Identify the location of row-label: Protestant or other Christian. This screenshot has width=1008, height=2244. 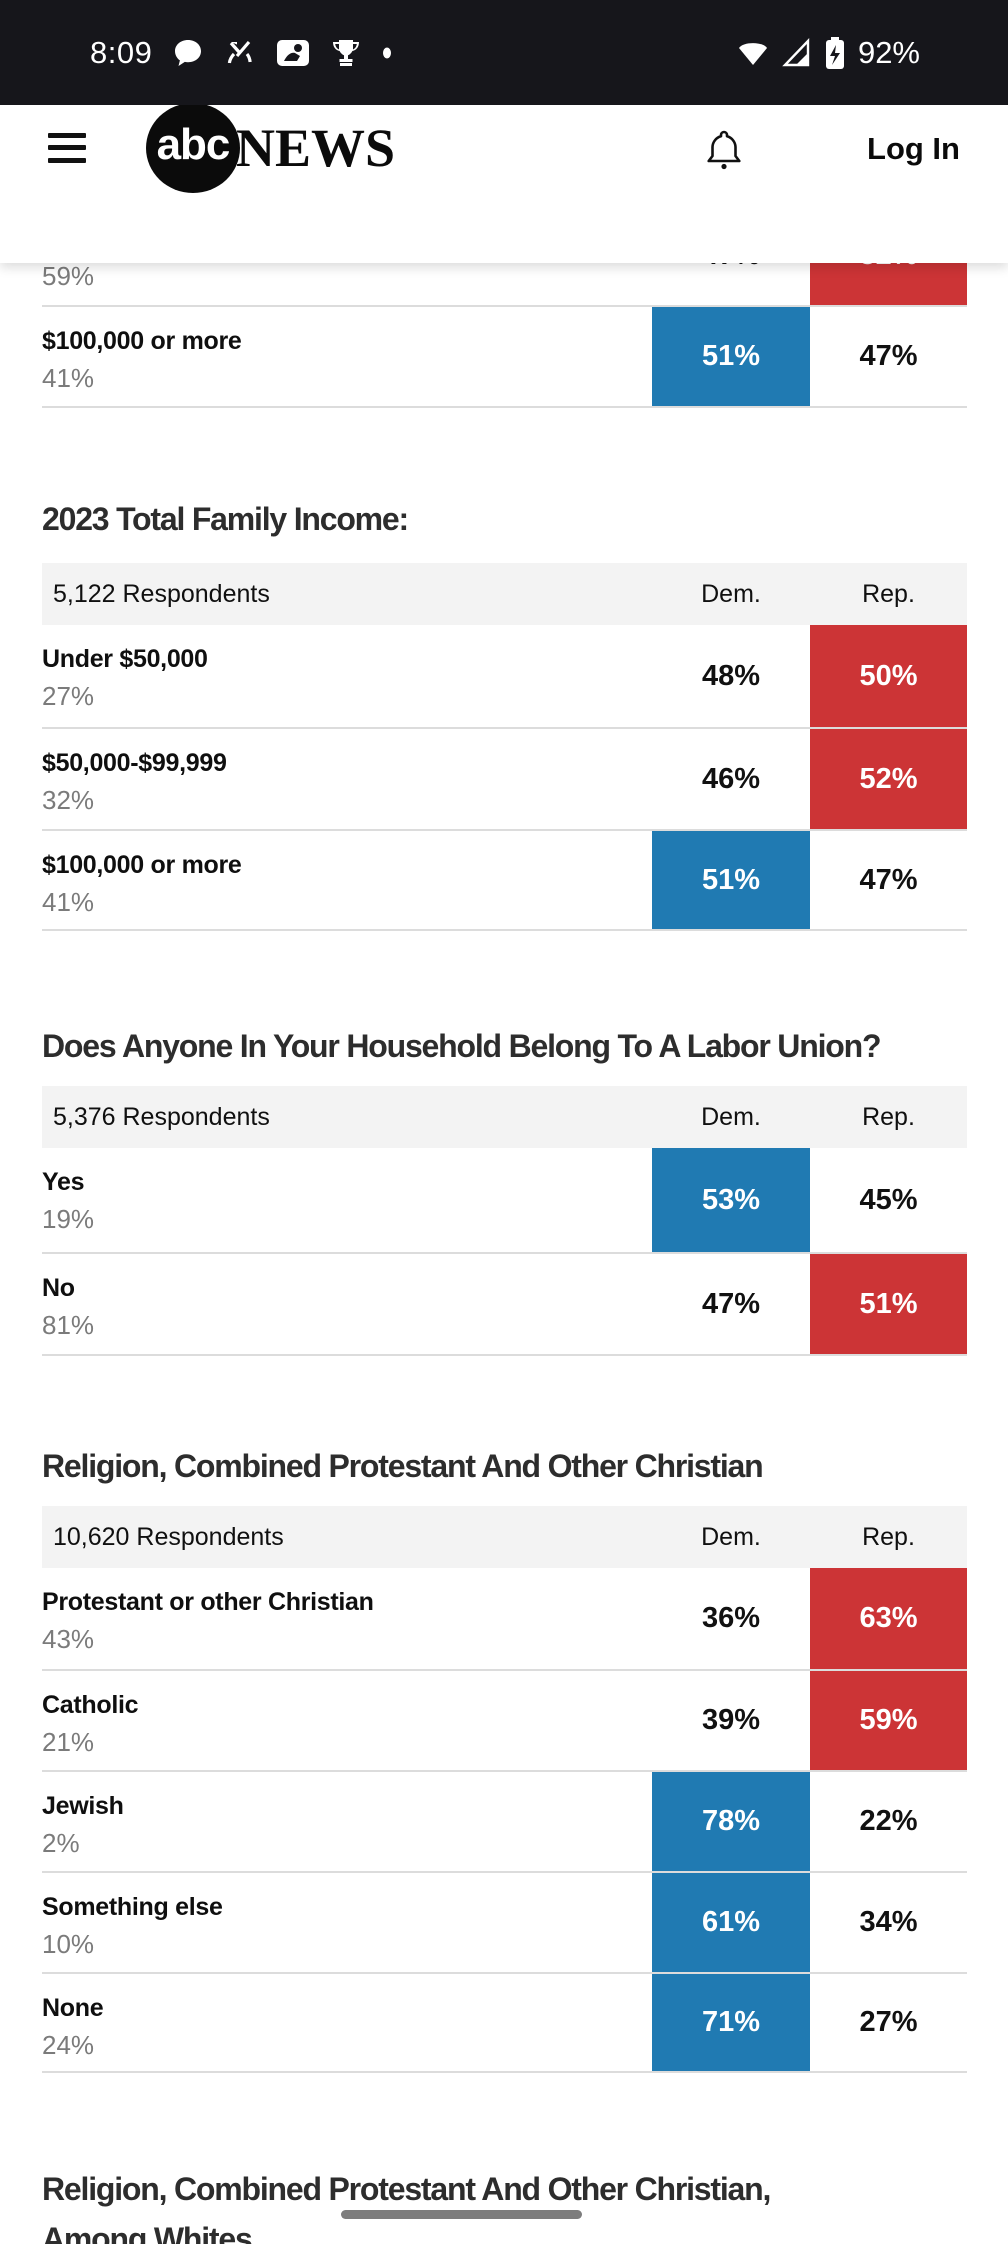
(208, 1602).